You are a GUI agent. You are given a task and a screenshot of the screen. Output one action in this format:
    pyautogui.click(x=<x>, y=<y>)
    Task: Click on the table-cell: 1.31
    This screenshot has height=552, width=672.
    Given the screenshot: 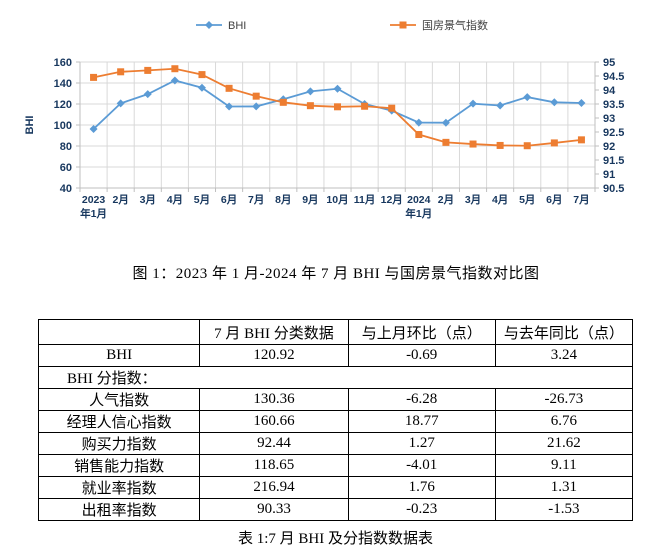 What is the action you would take?
    pyautogui.click(x=564, y=487)
    